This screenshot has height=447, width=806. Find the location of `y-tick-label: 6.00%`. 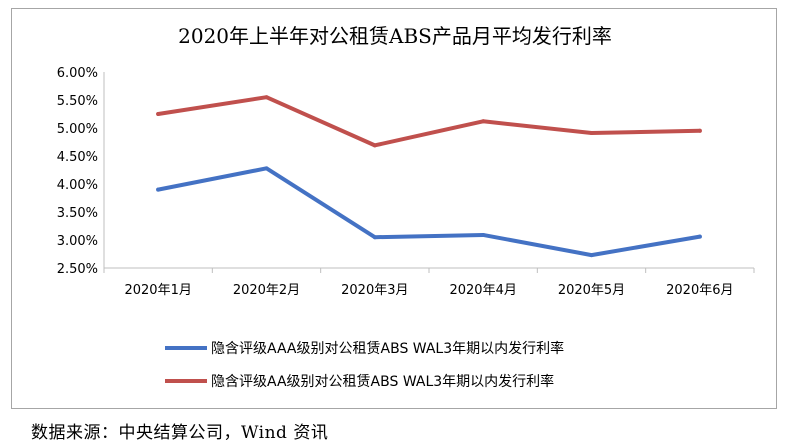

y-tick-label: 6.00% is located at coordinates (77, 73).